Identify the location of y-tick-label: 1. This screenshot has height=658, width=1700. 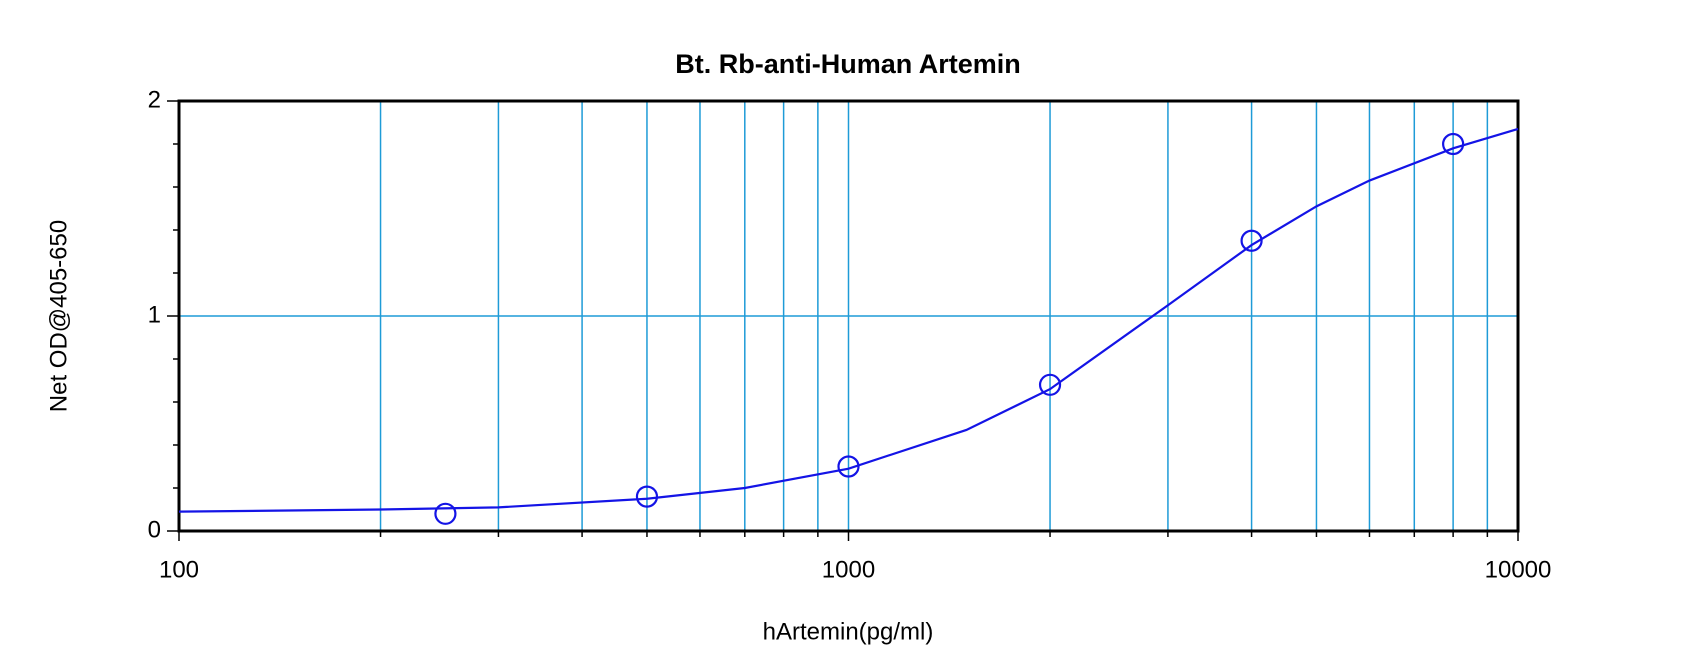
(154, 314).